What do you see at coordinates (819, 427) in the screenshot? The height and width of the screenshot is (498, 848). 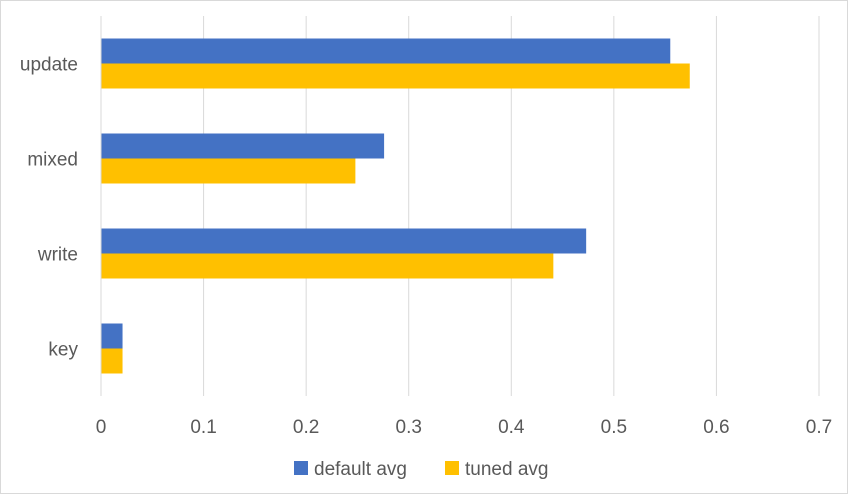 I see `x-tick-label: 0.7` at bounding box center [819, 427].